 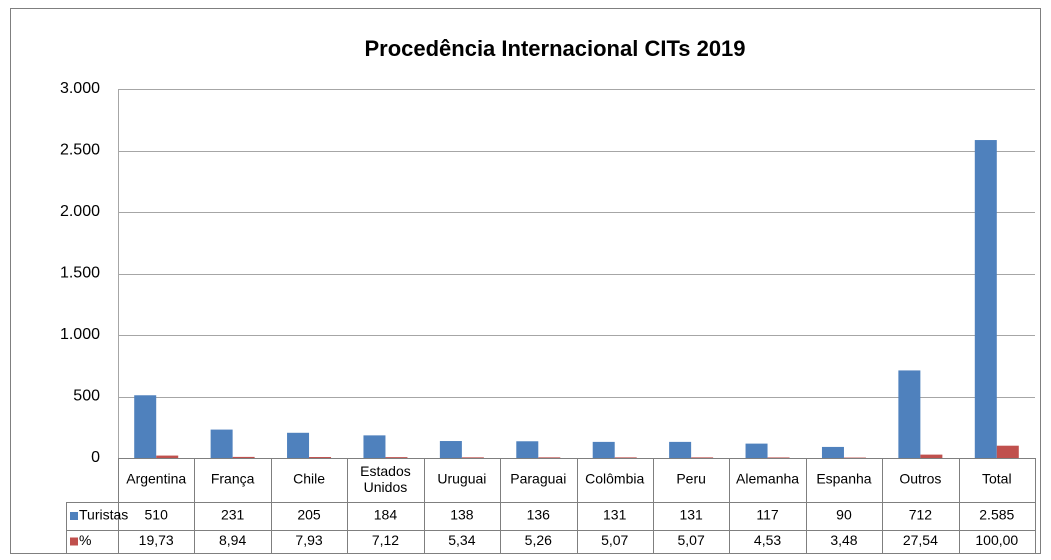 I want to click on table-value: 5,26, so click(x=538, y=540).